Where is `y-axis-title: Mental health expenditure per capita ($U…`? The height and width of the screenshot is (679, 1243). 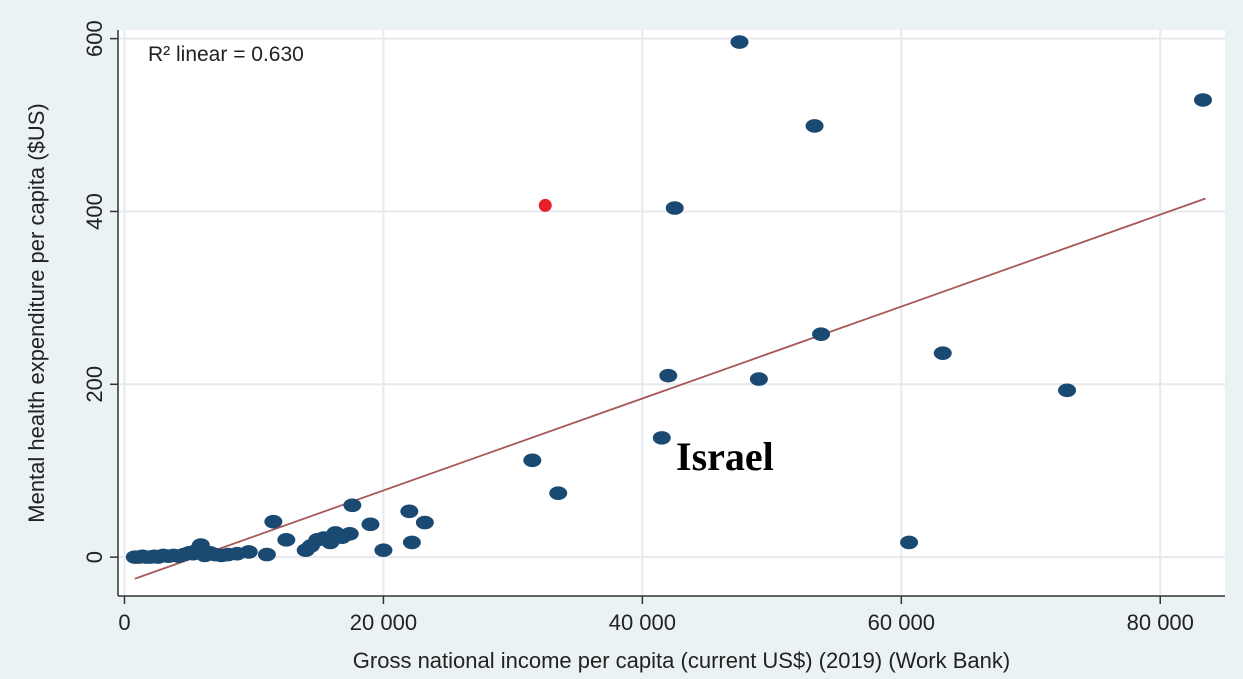 y-axis-title: Mental health expenditure per capita ($U… is located at coordinates (36, 312).